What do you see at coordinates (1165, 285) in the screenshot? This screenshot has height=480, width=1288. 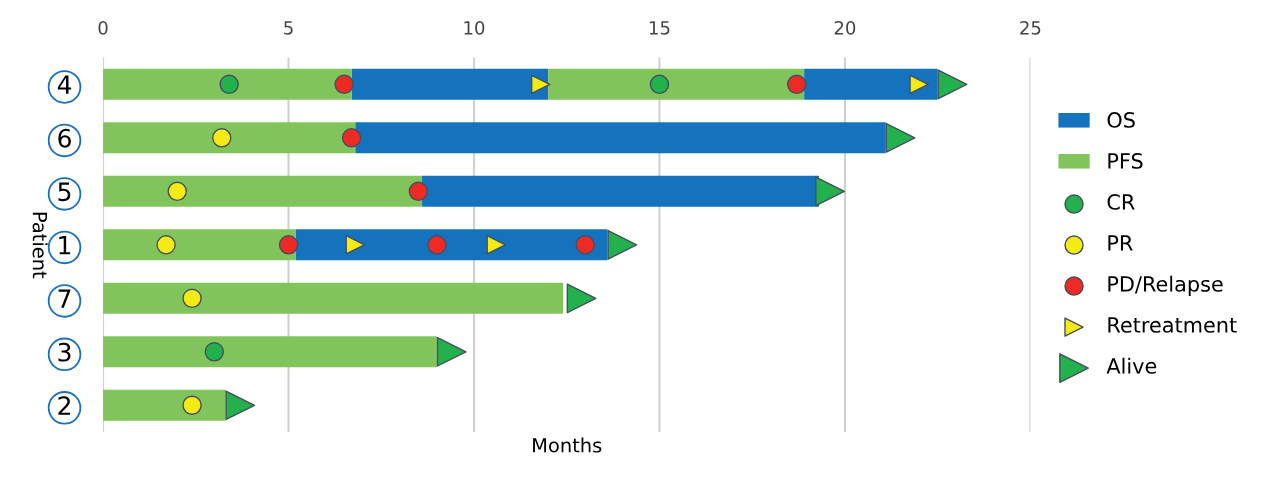 I see `legend-label: PD/Relapse` at bounding box center [1165, 285].